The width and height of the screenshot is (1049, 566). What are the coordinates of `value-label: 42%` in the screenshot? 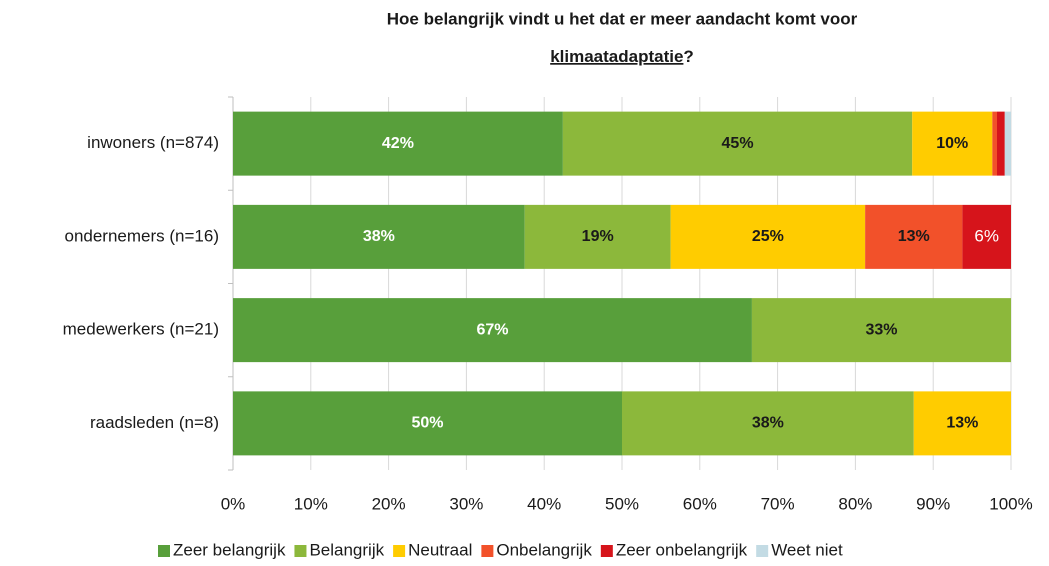 It's located at (398, 143).